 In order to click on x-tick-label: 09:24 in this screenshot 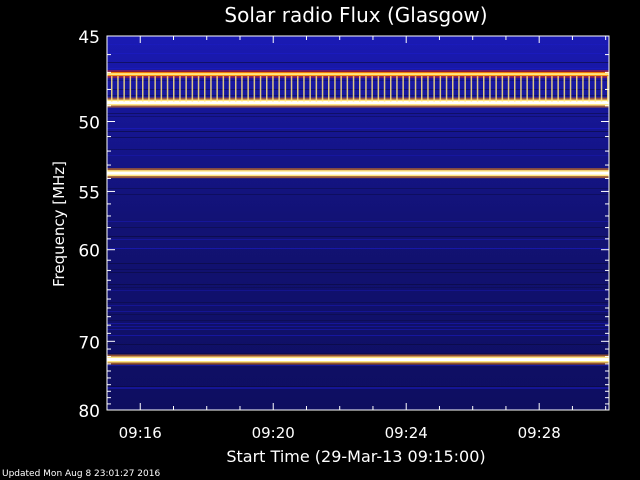, I will do `click(406, 433)`.